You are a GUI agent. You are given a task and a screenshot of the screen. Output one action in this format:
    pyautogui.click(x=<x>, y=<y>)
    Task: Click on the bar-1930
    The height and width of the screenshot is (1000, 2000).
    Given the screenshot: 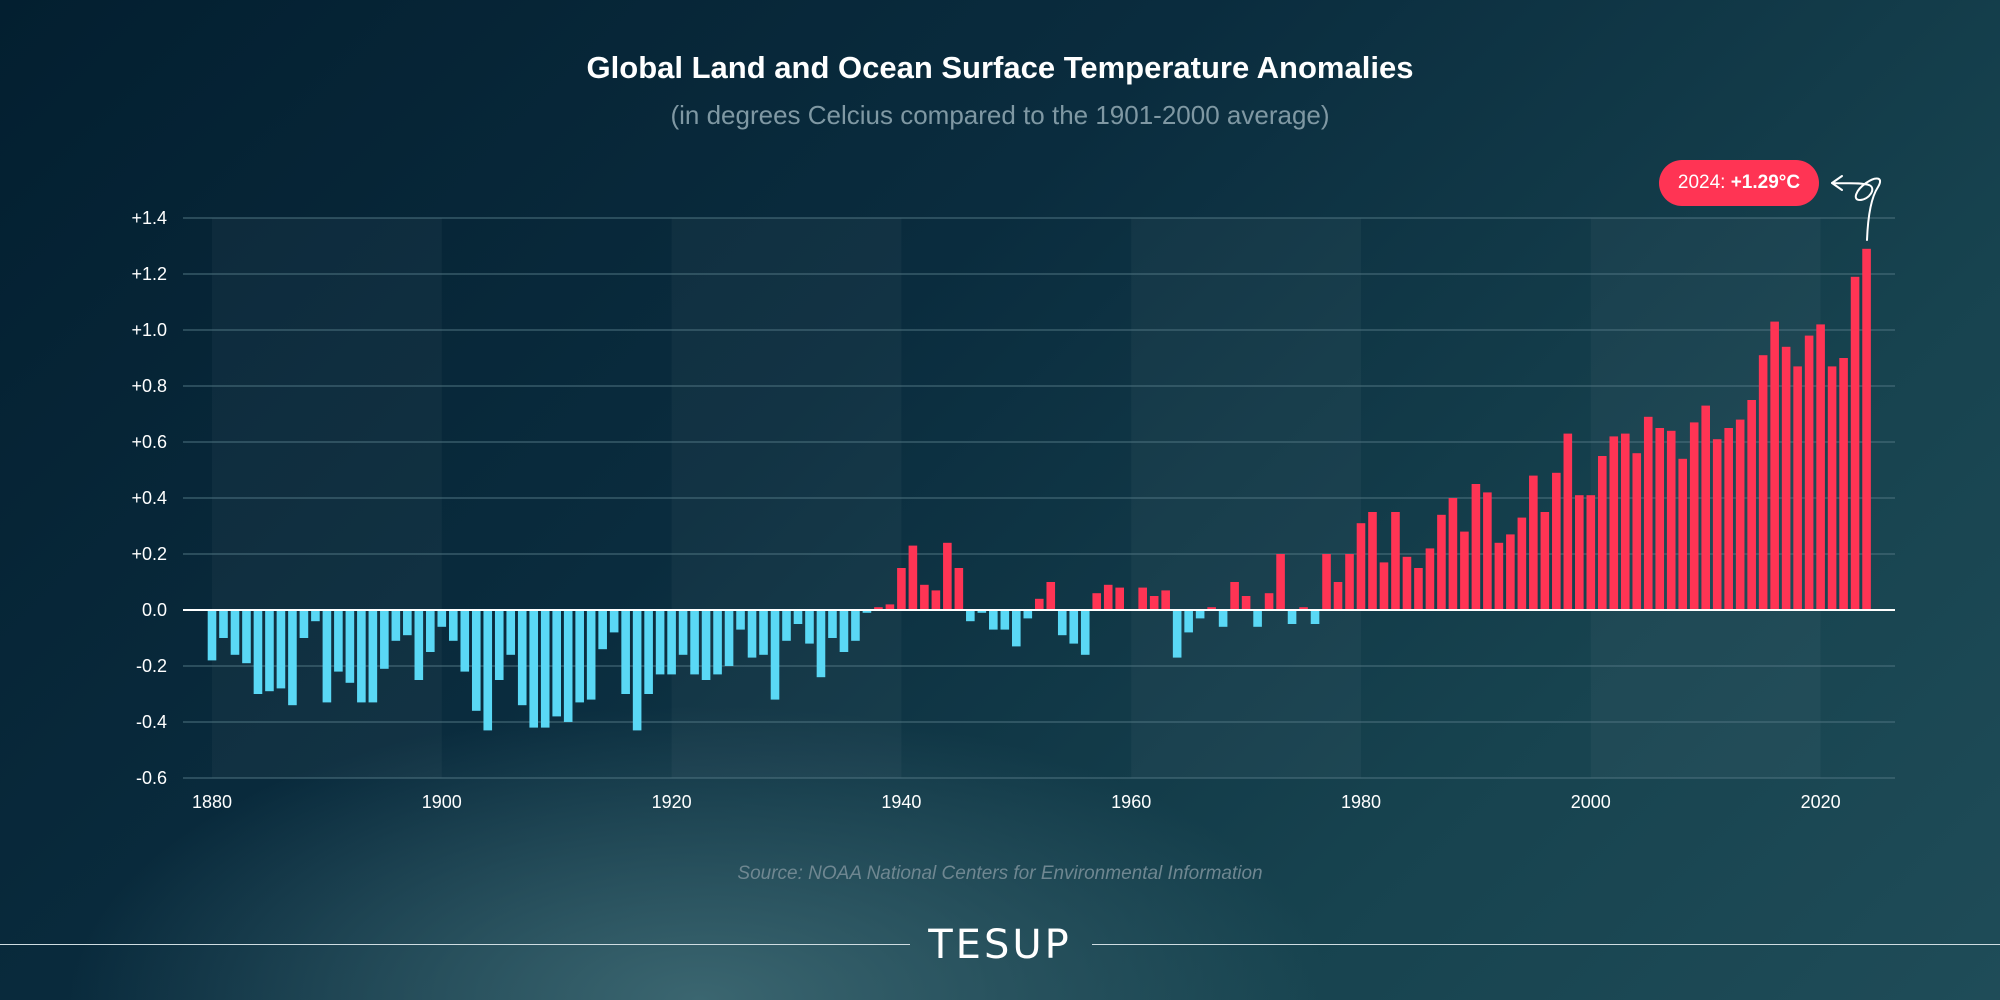 What is the action you would take?
    pyautogui.click(x=786, y=625)
    